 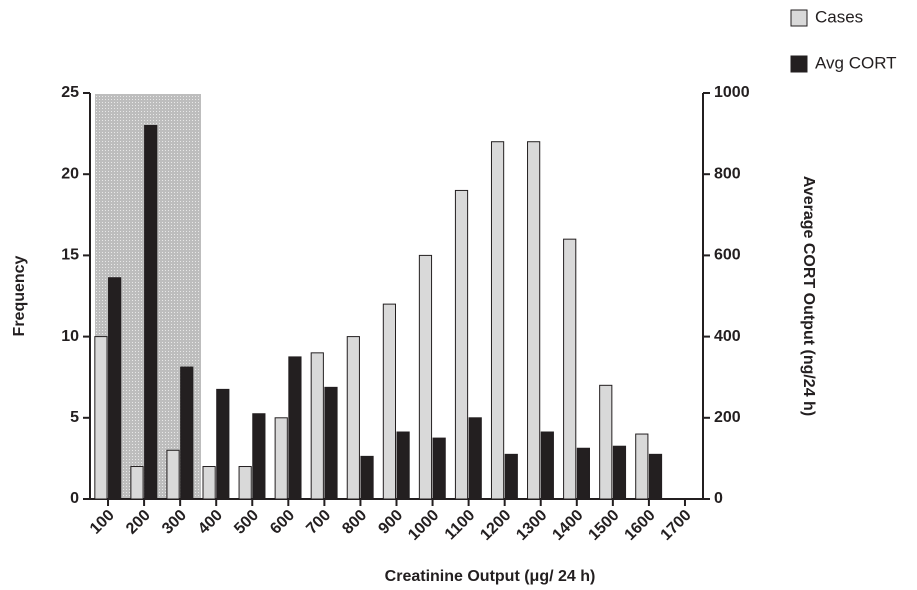 I want to click on legend-label: Cases, so click(x=839, y=16).